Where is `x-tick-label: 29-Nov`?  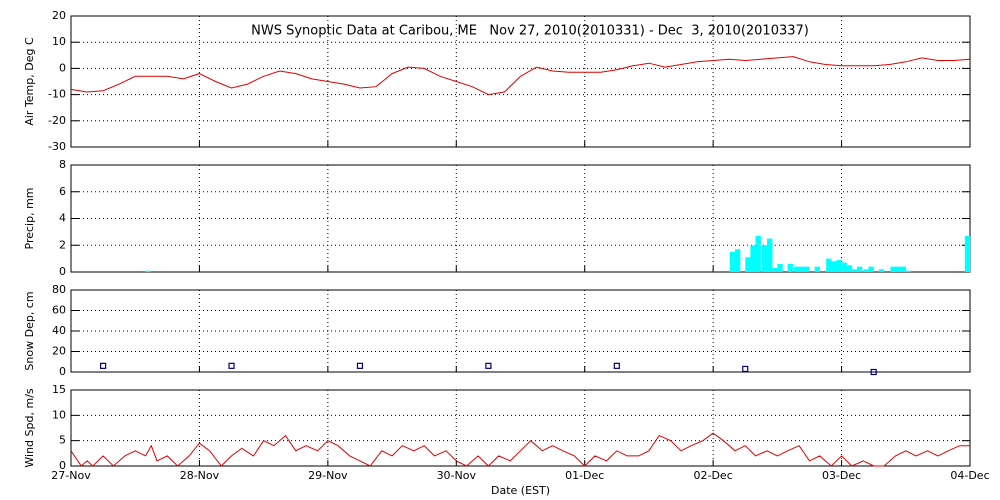 x-tick-label: 29-Nov is located at coordinates (328, 475).